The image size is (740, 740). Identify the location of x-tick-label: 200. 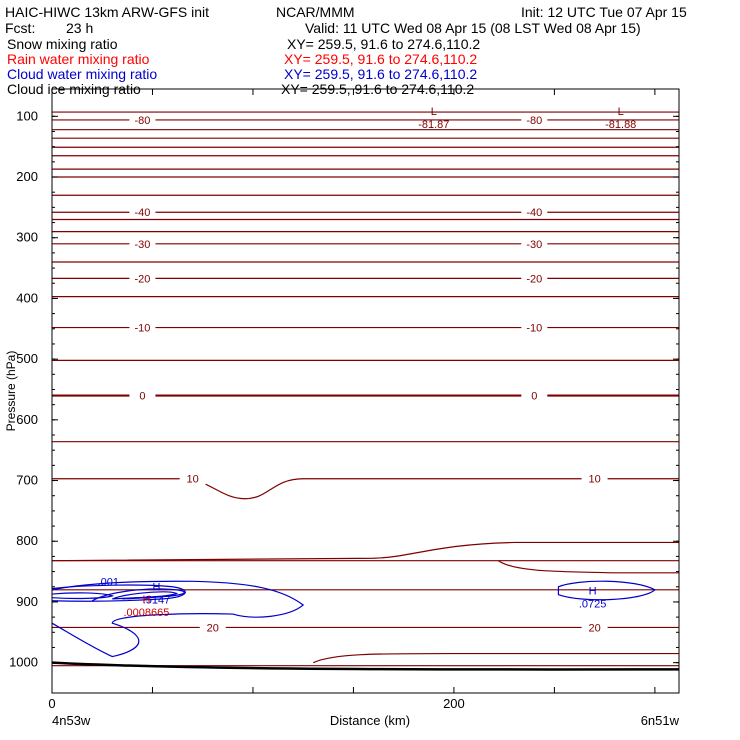
(454, 703).